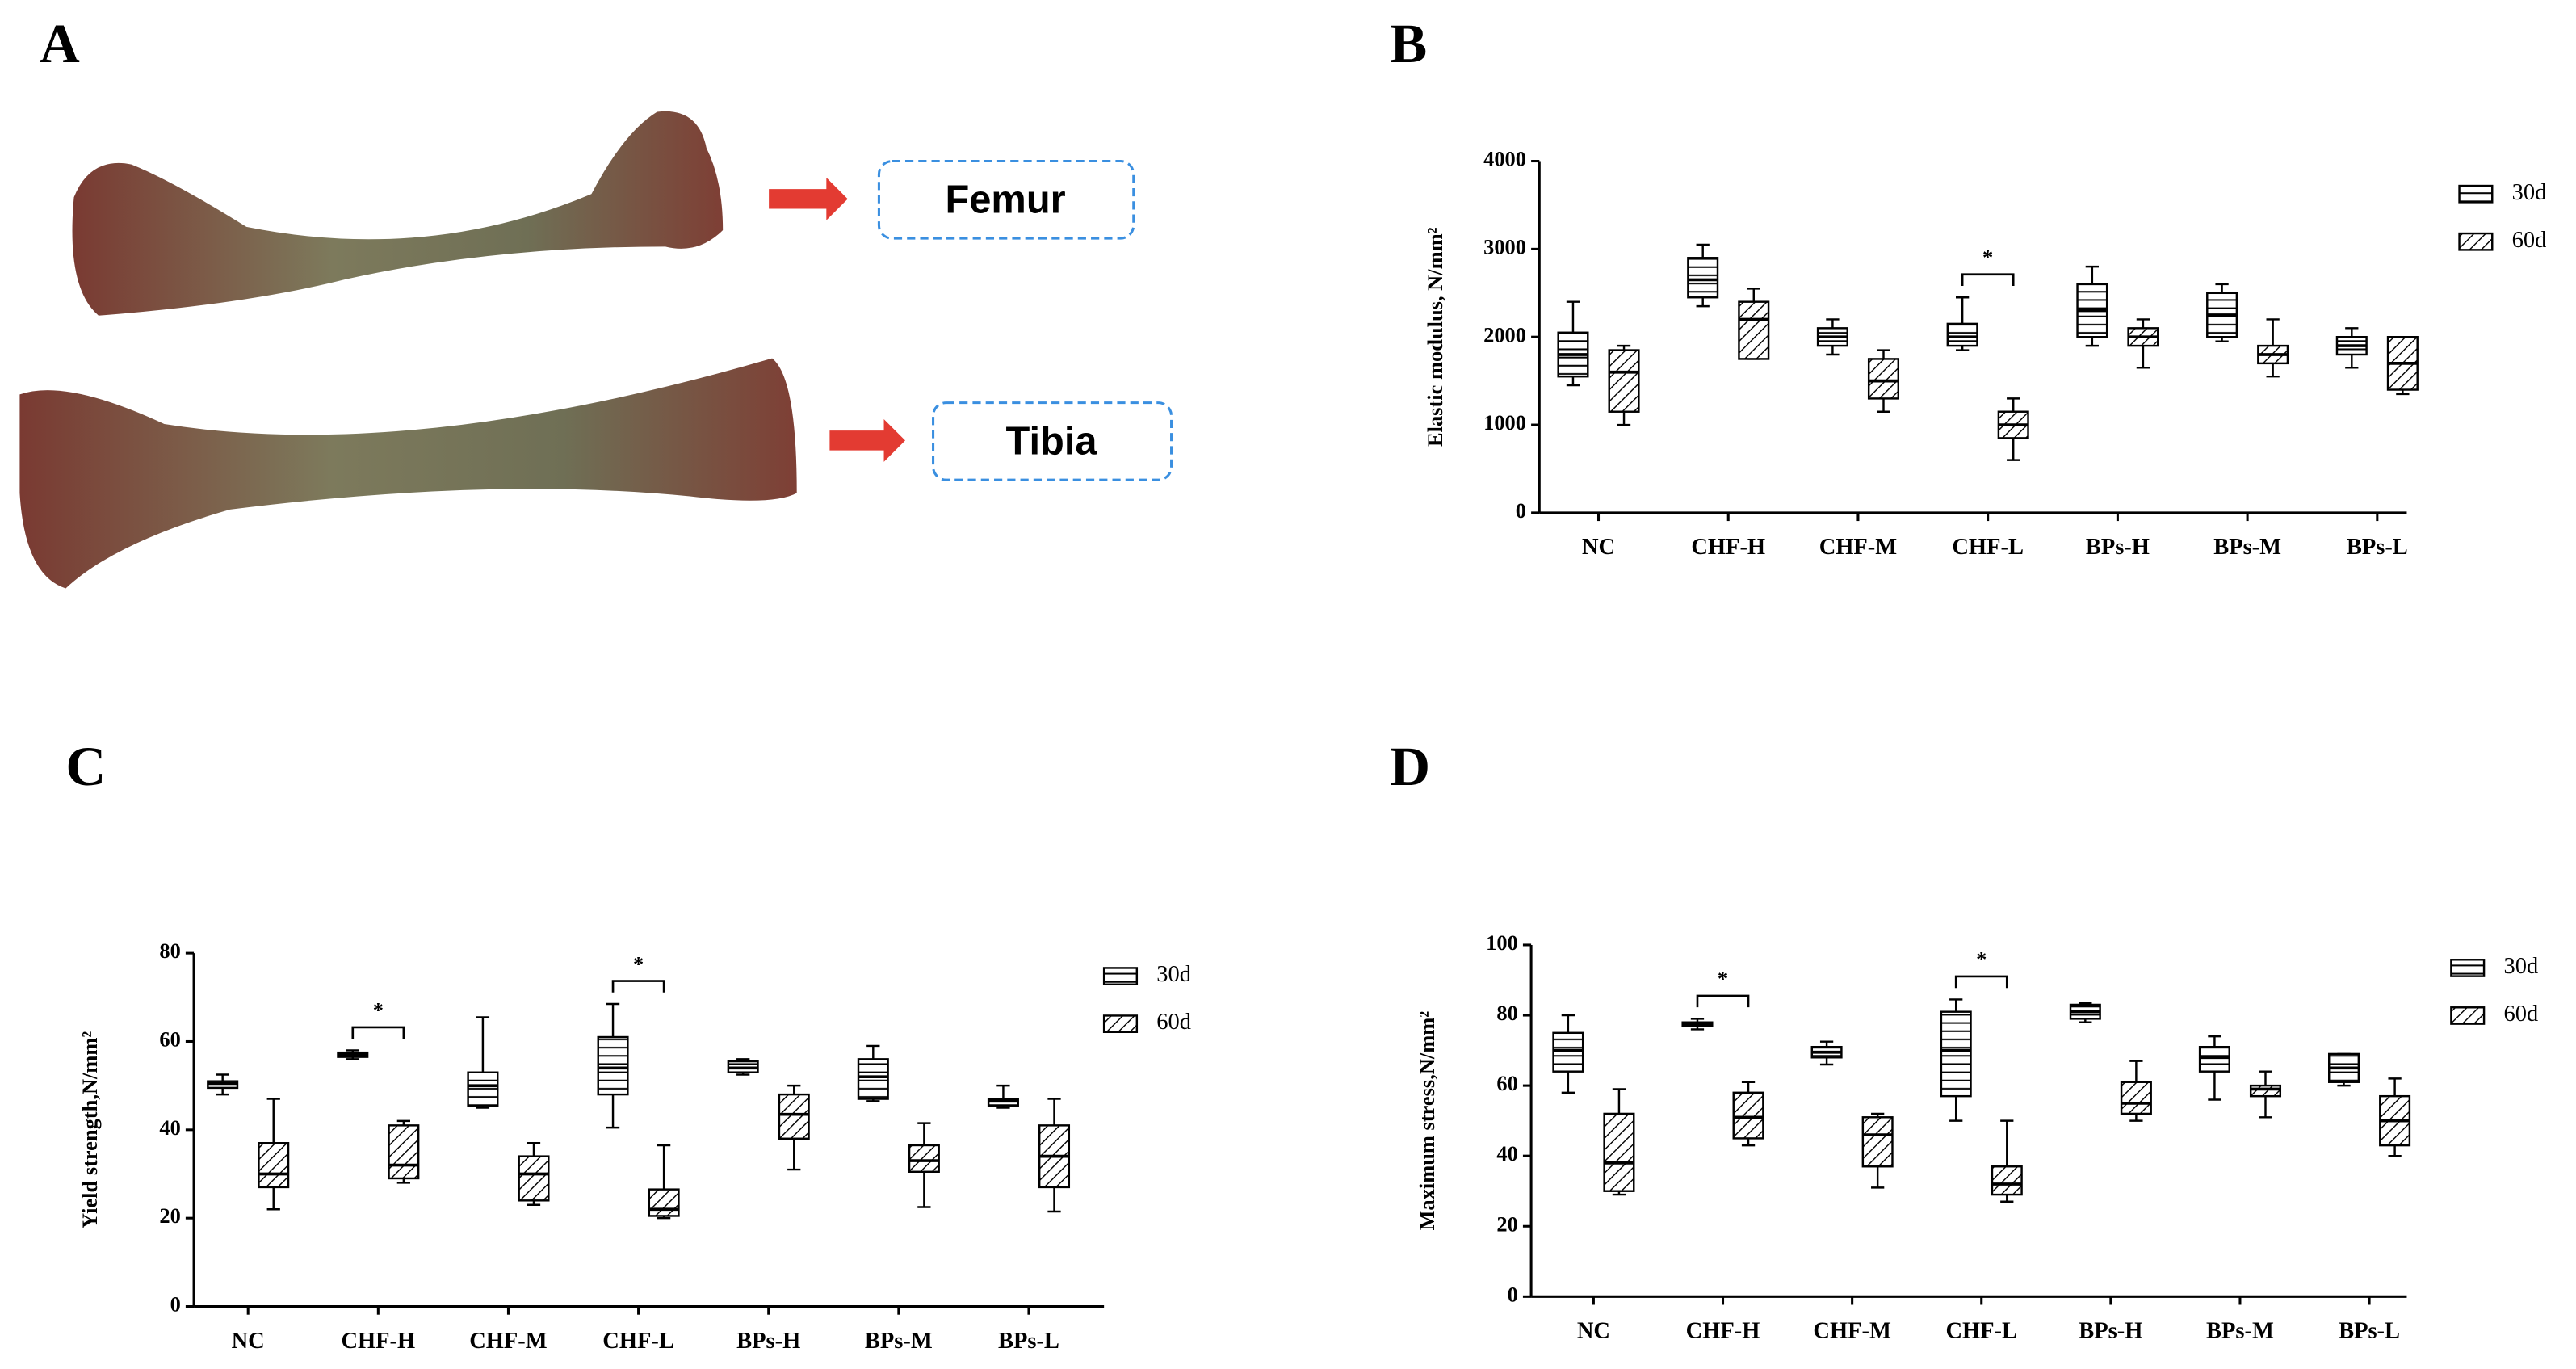 This screenshot has width=2576, height=1369. Describe the element at coordinates (867, 440) in the screenshot. I see `arrow` at that location.